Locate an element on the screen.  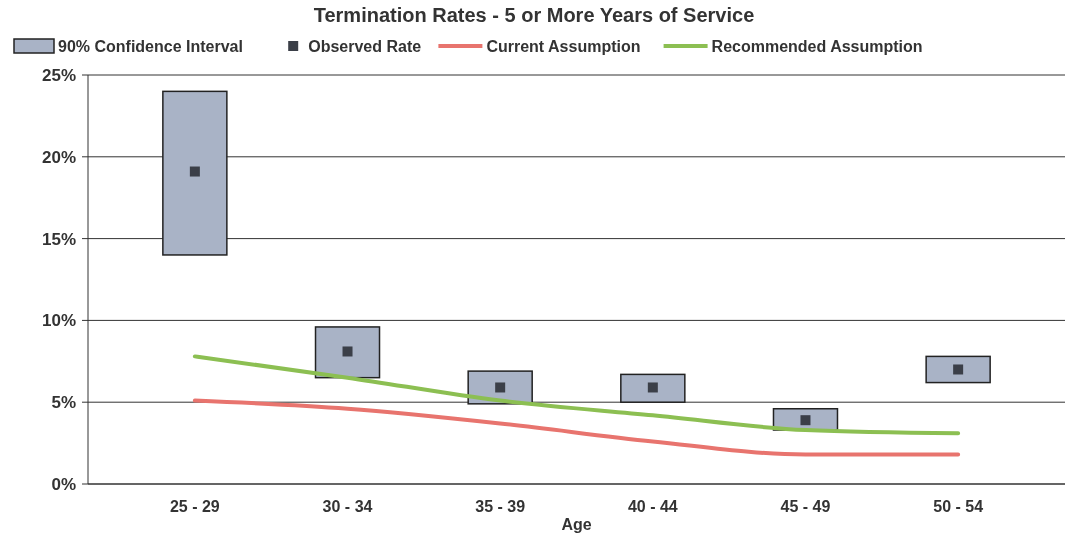
chart-title: Termination Rates - 5 or More Years of Service is located at coordinates (534, 15).